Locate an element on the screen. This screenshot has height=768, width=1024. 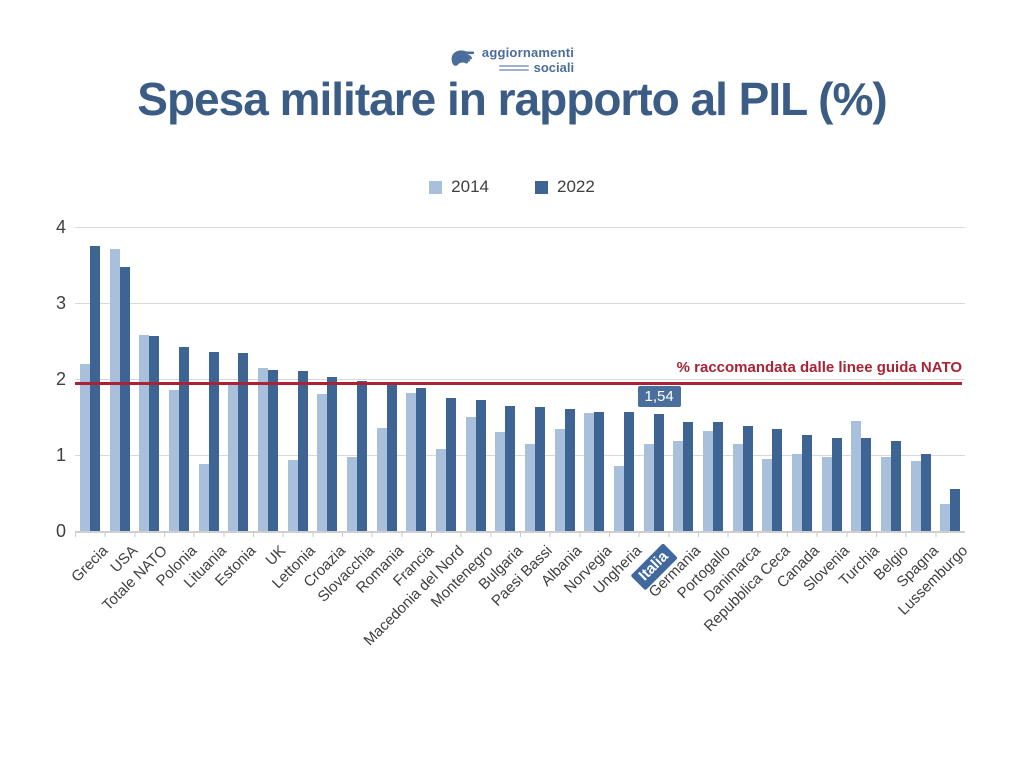
bar-2014-Lettonia is located at coordinates (292, 495).